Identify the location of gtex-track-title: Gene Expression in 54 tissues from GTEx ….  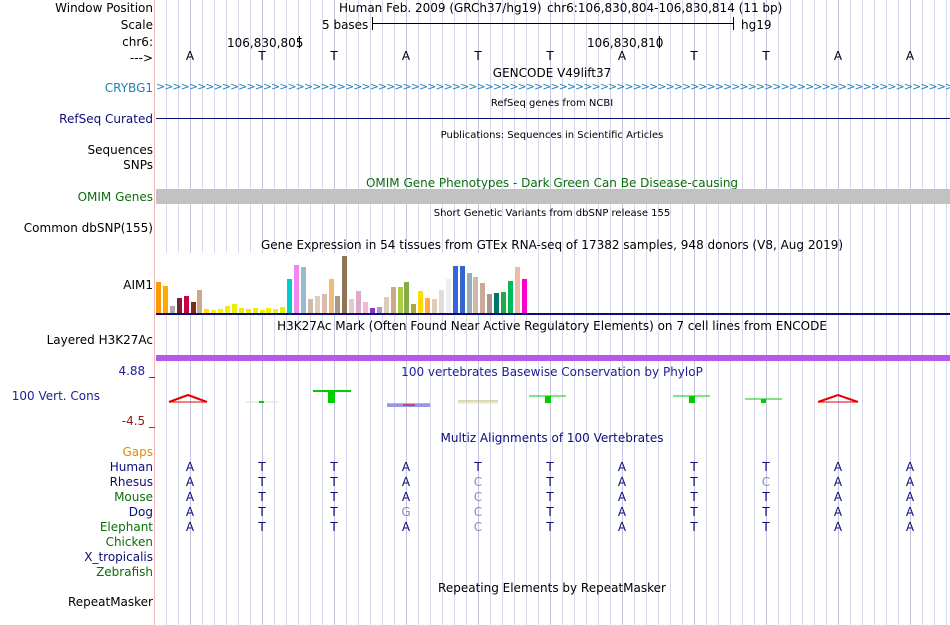
(552, 245).